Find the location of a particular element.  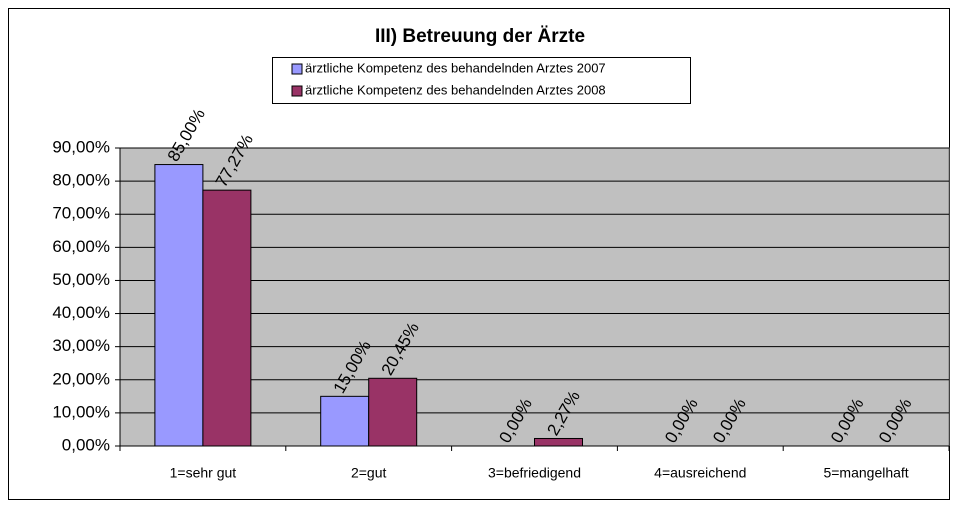

y-tick-label: 80,00% is located at coordinates (81, 180).